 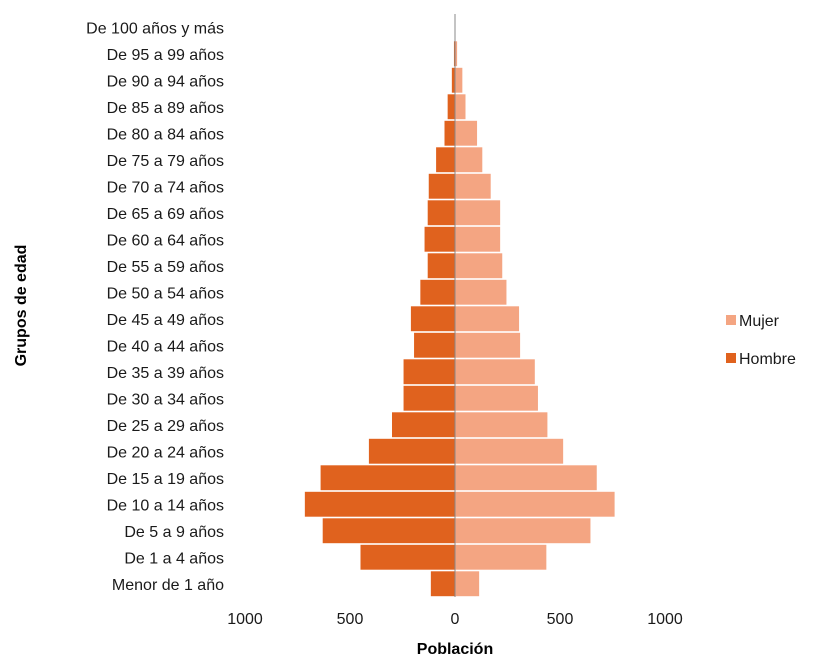 I want to click on x-tick-label: 0, so click(x=455, y=619).